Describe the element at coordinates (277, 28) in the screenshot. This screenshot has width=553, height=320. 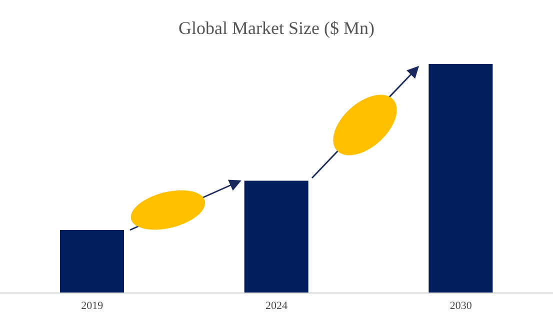
I see `chart-title: Global Market Size ($ Mn)` at that location.